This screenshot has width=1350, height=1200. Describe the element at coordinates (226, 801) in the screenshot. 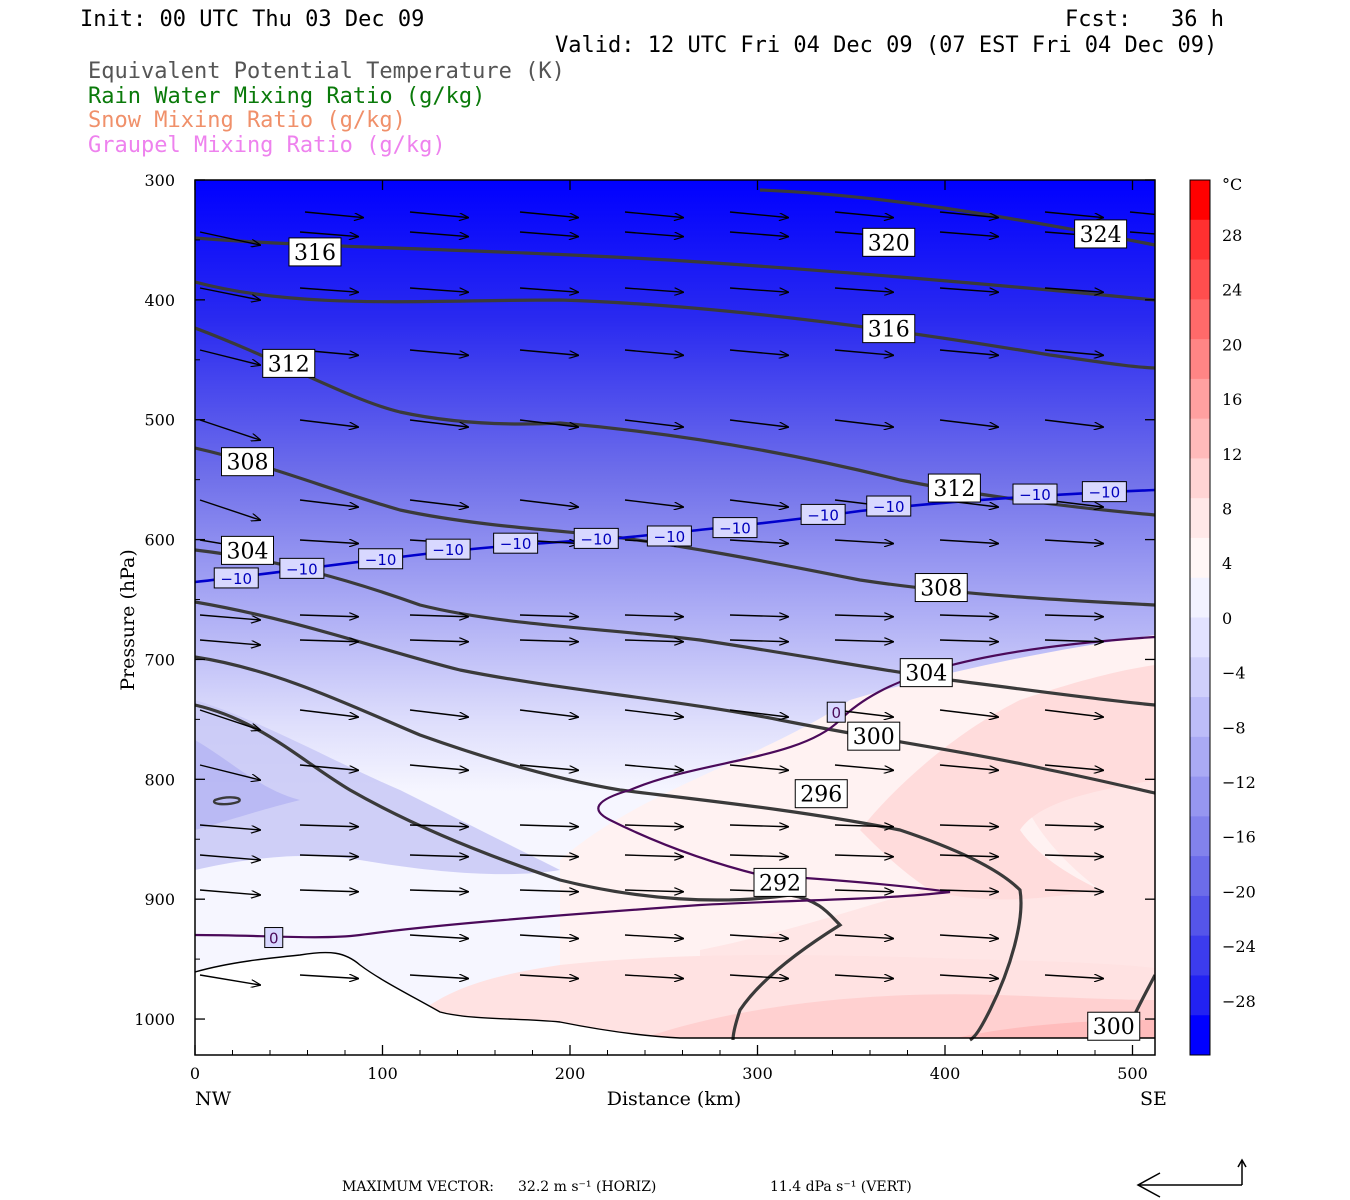

I see `temp-contour-minus10-small` at that location.